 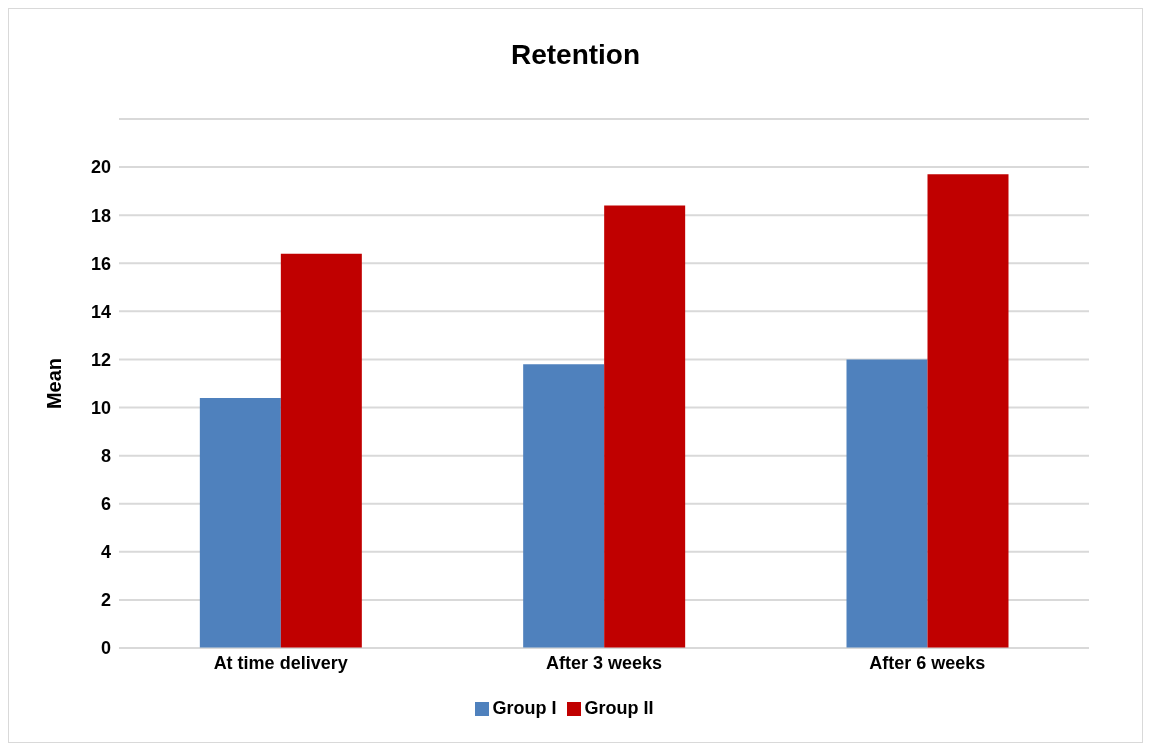 What do you see at coordinates (604, 662) in the screenshot?
I see `x-tick-label: After 3 weeks` at bounding box center [604, 662].